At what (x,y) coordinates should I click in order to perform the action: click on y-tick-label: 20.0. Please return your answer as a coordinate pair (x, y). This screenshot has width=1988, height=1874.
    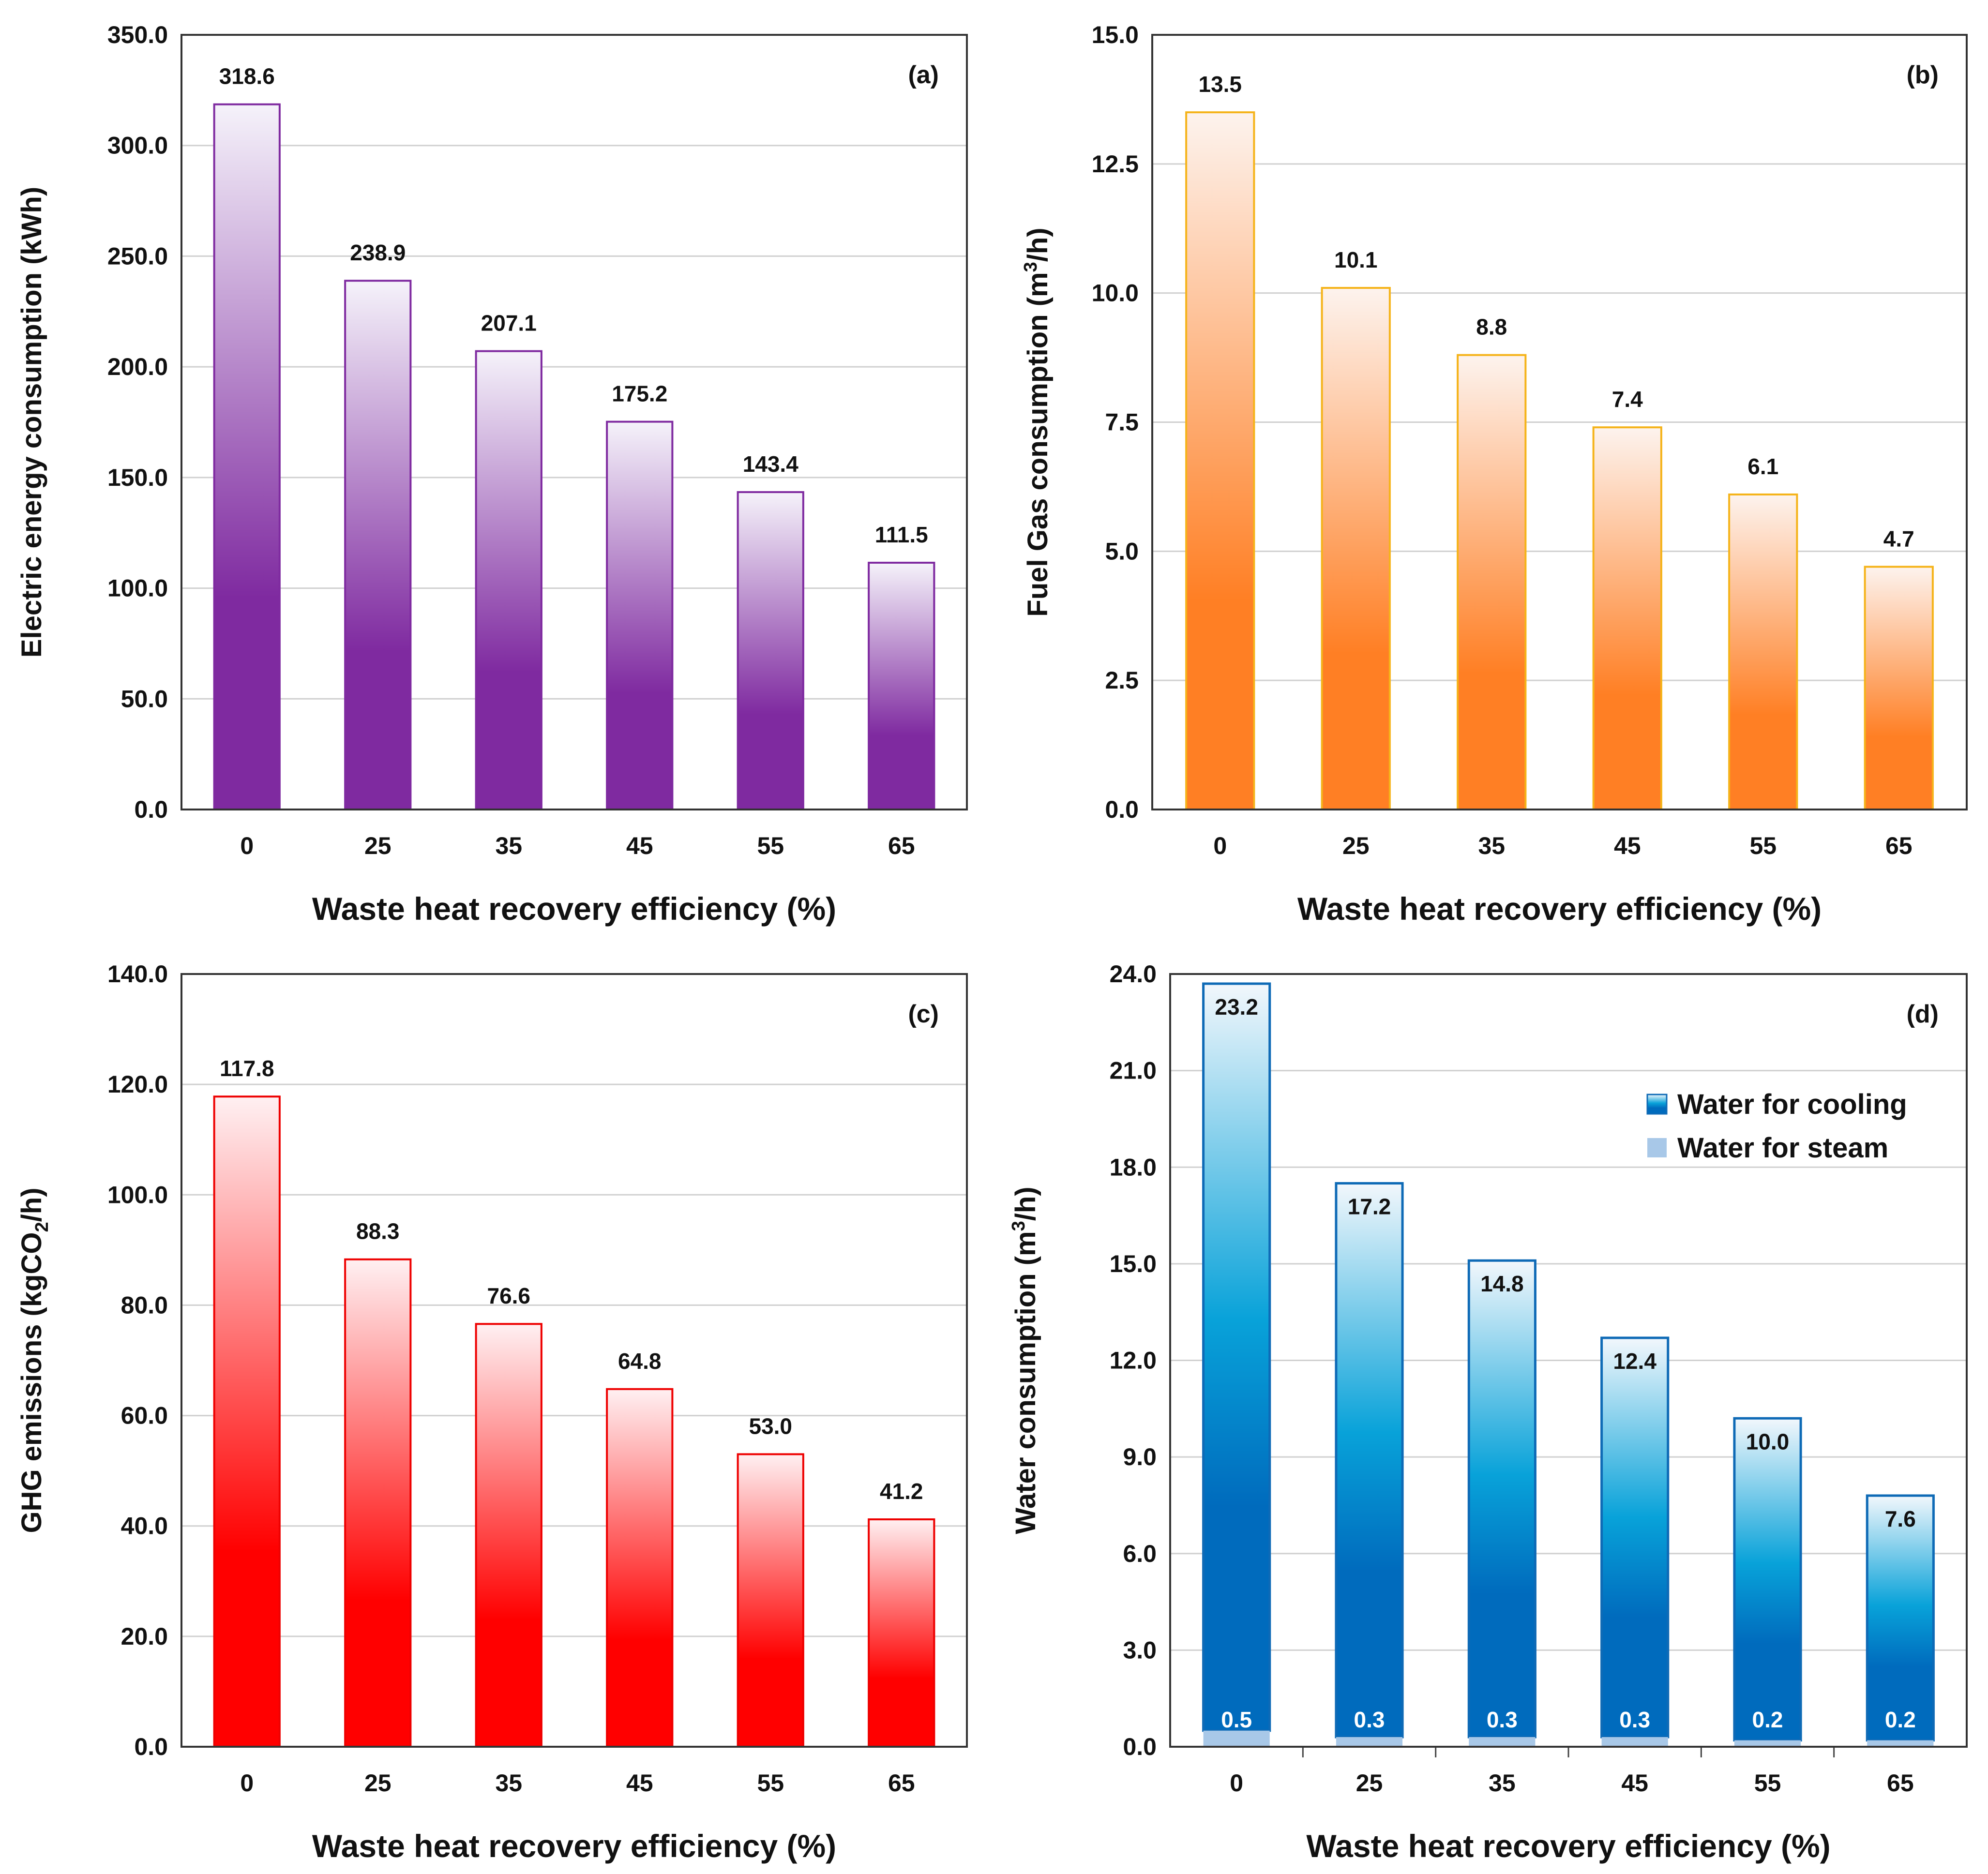
    Looking at the image, I should click on (144, 1636).